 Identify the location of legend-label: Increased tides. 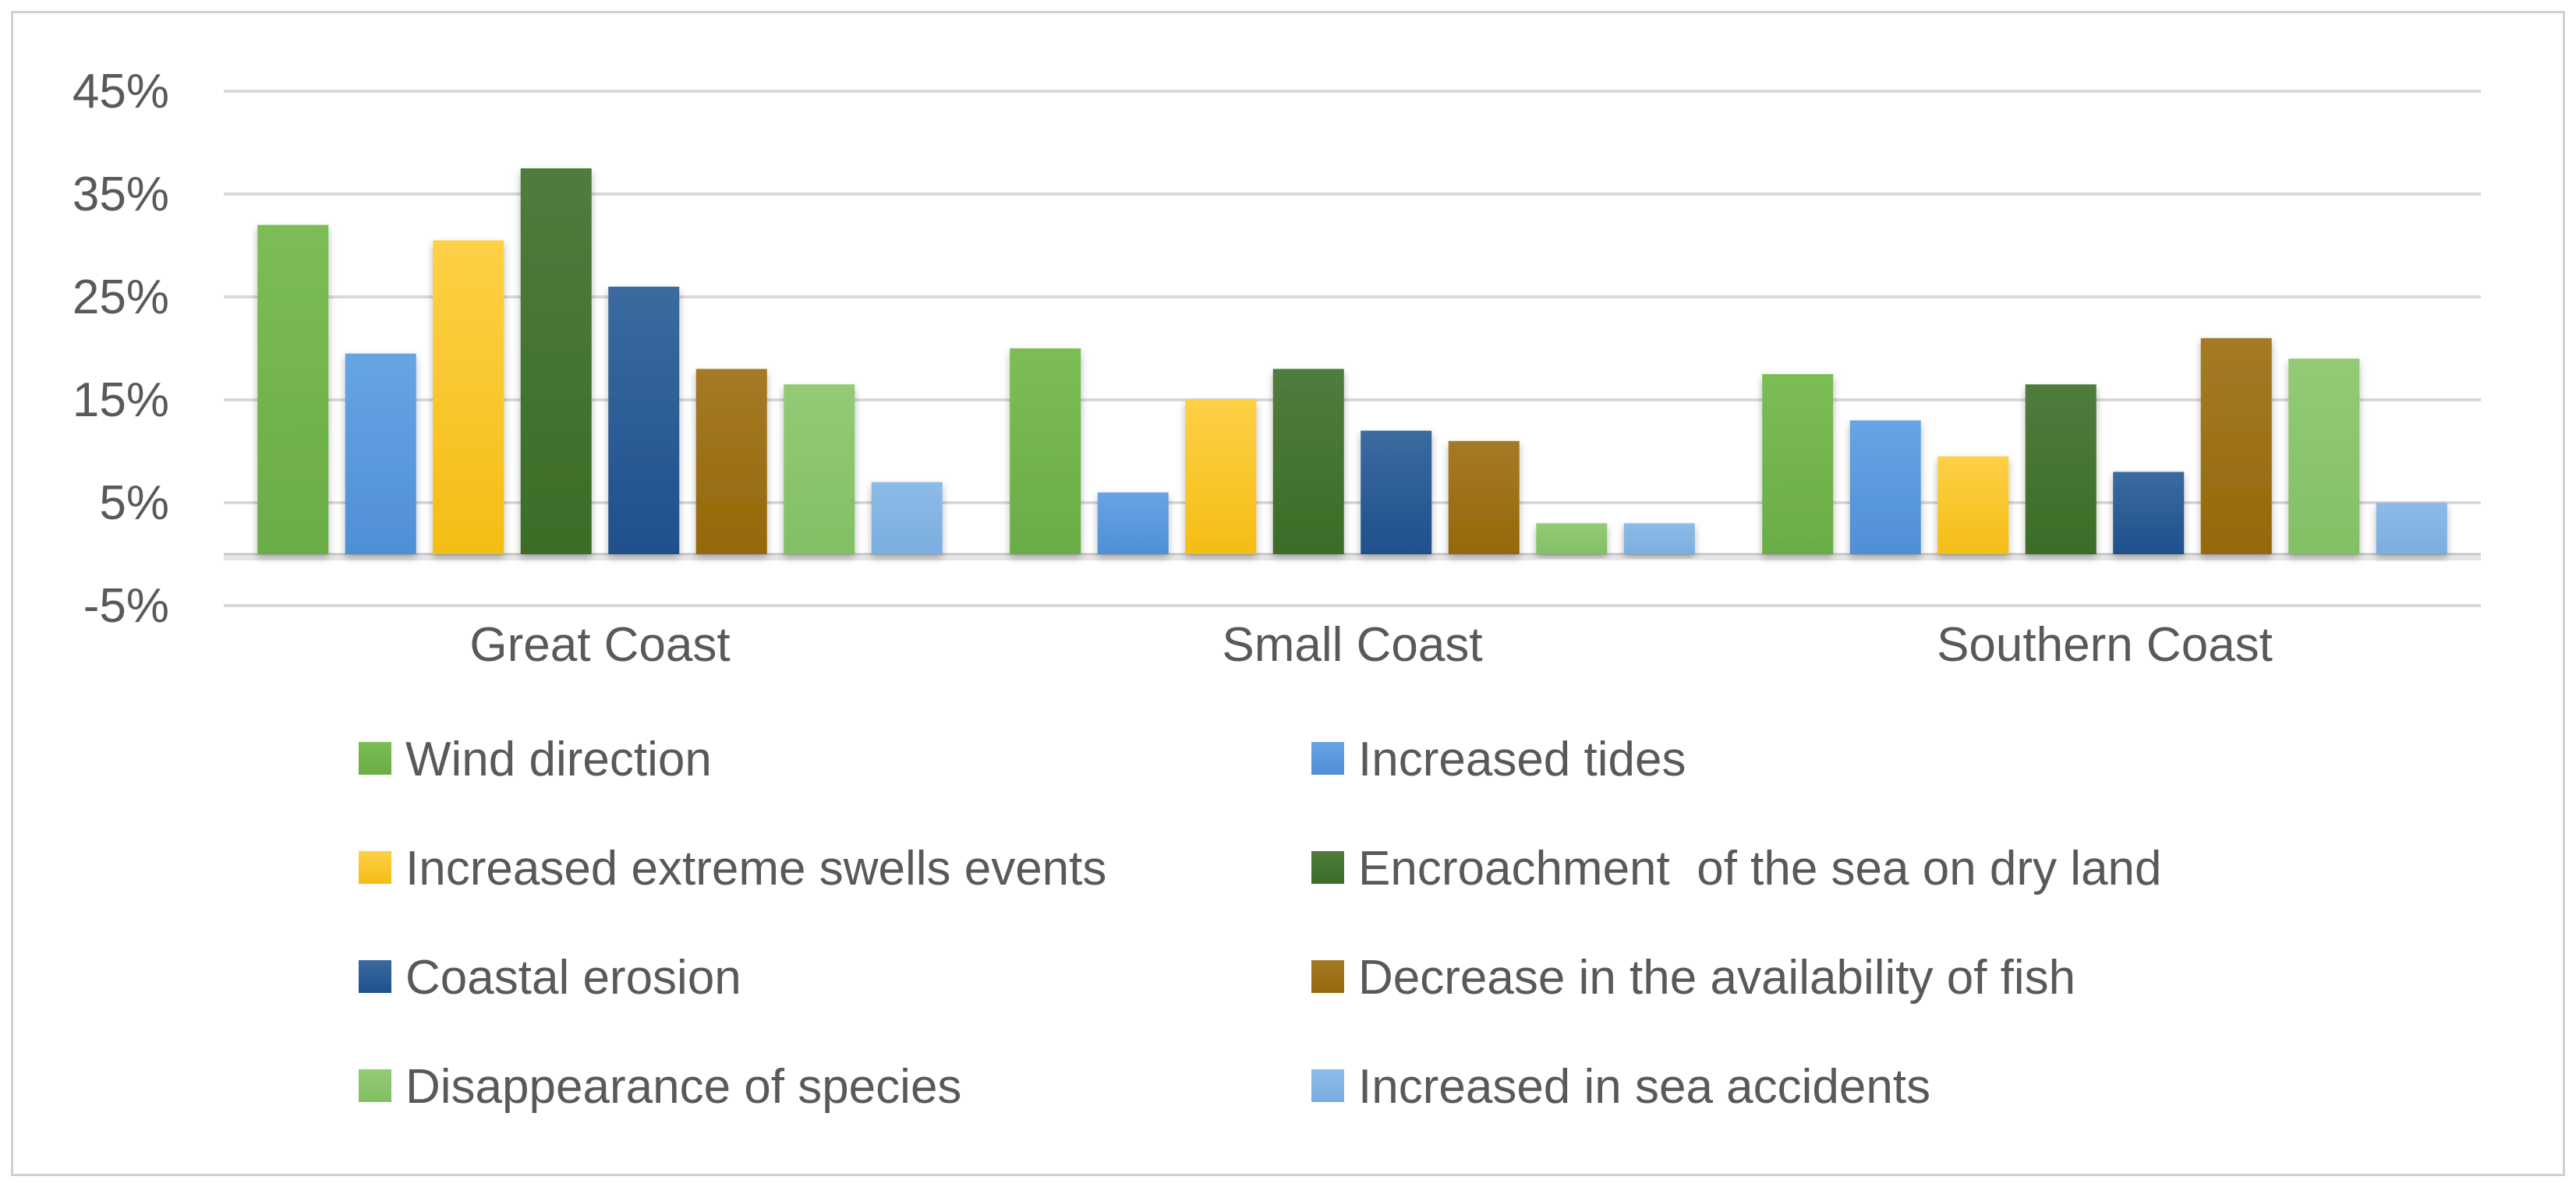
(1522, 760).